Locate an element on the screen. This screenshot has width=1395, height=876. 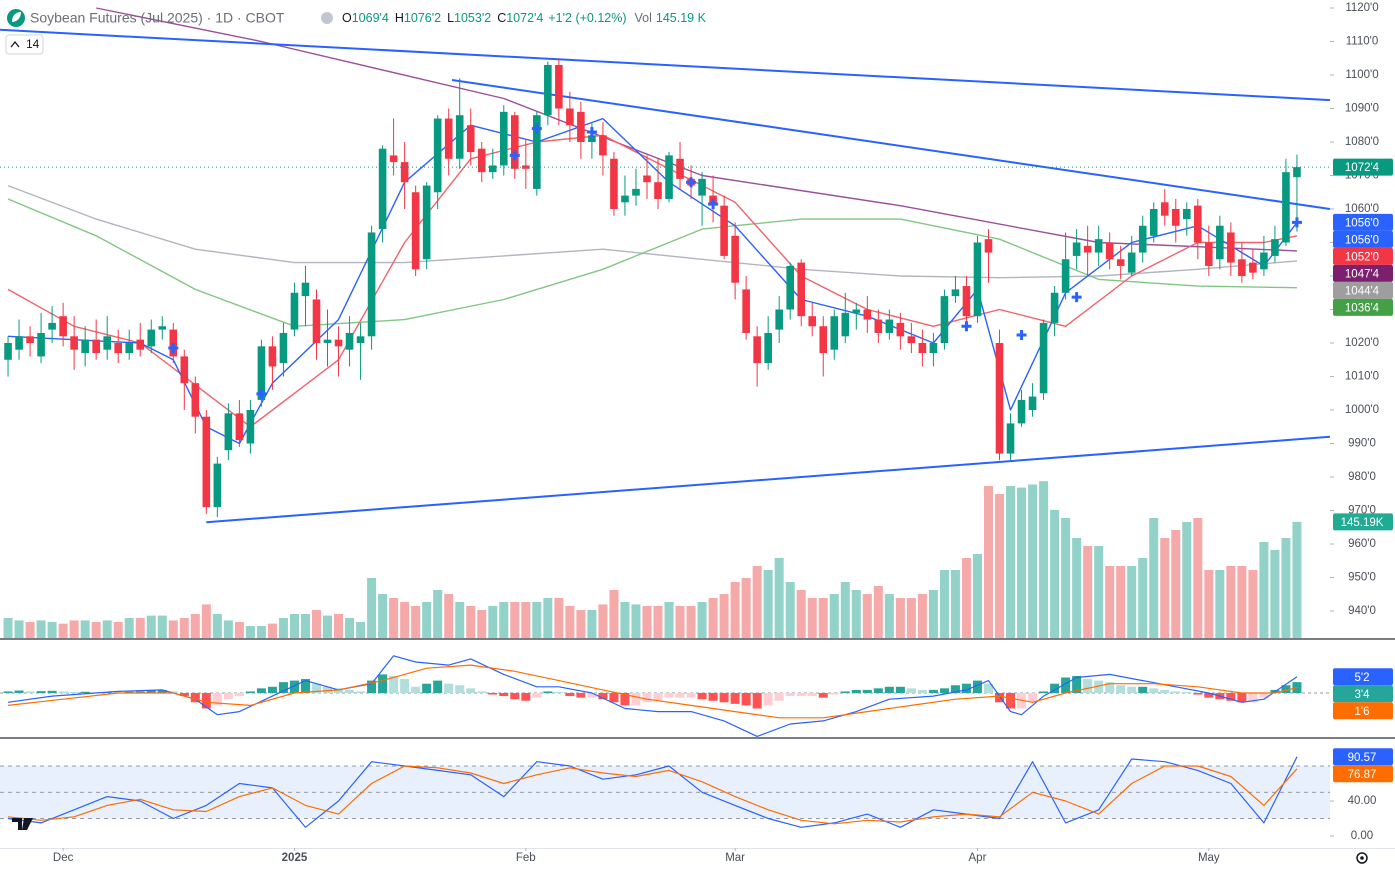
ohlc-key: L is located at coordinates (450, 18).